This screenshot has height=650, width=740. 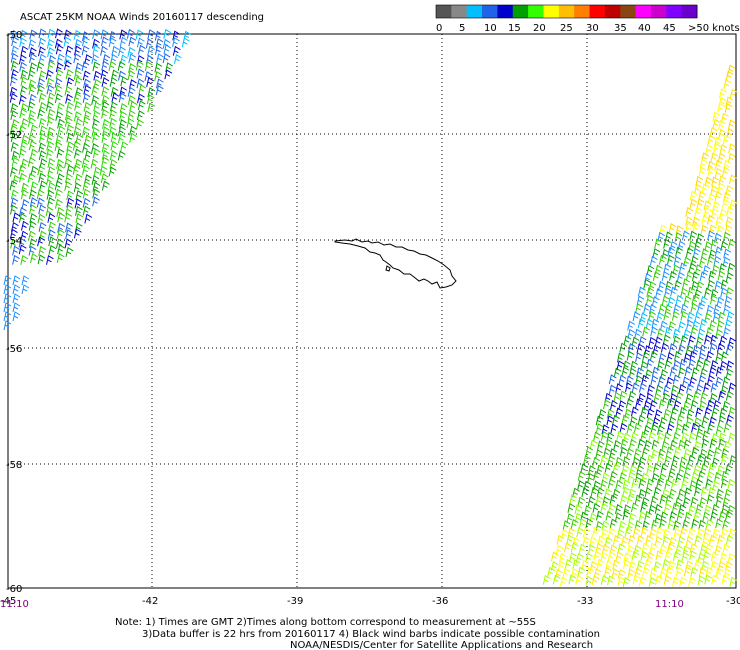 What do you see at coordinates (444, 11) in the screenshot?
I see `legend-swatch` at bounding box center [444, 11].